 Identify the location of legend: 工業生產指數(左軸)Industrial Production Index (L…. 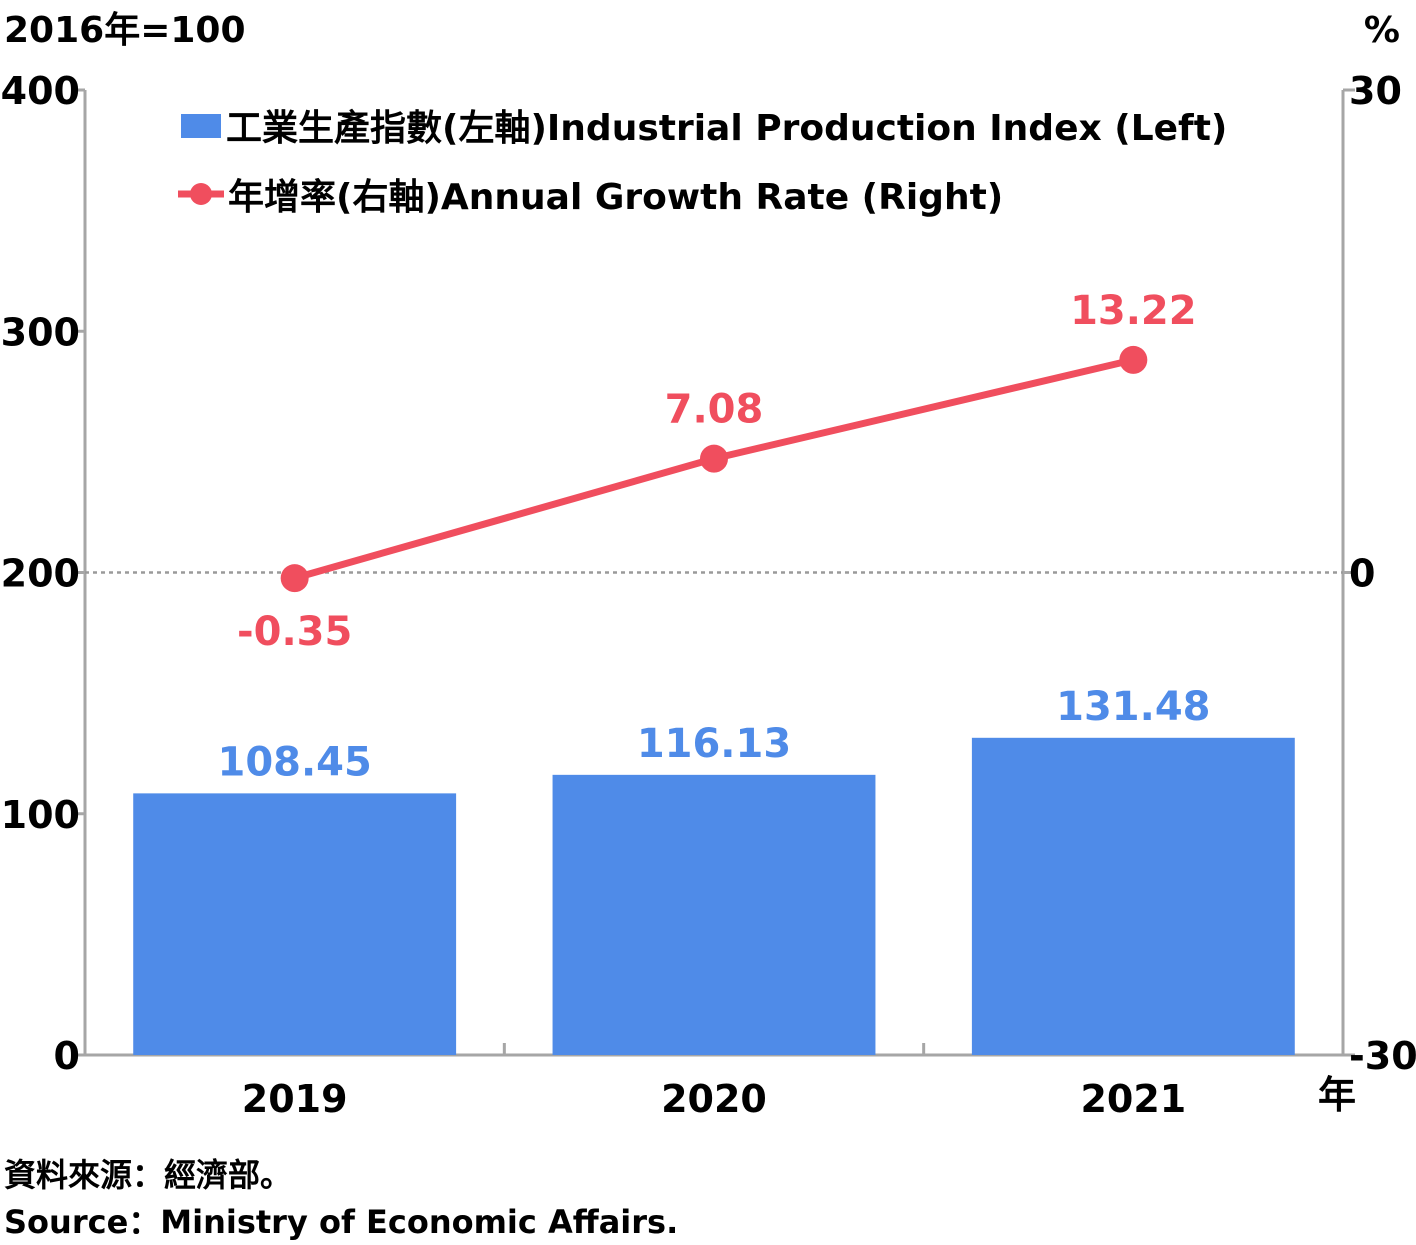
(702, 163).